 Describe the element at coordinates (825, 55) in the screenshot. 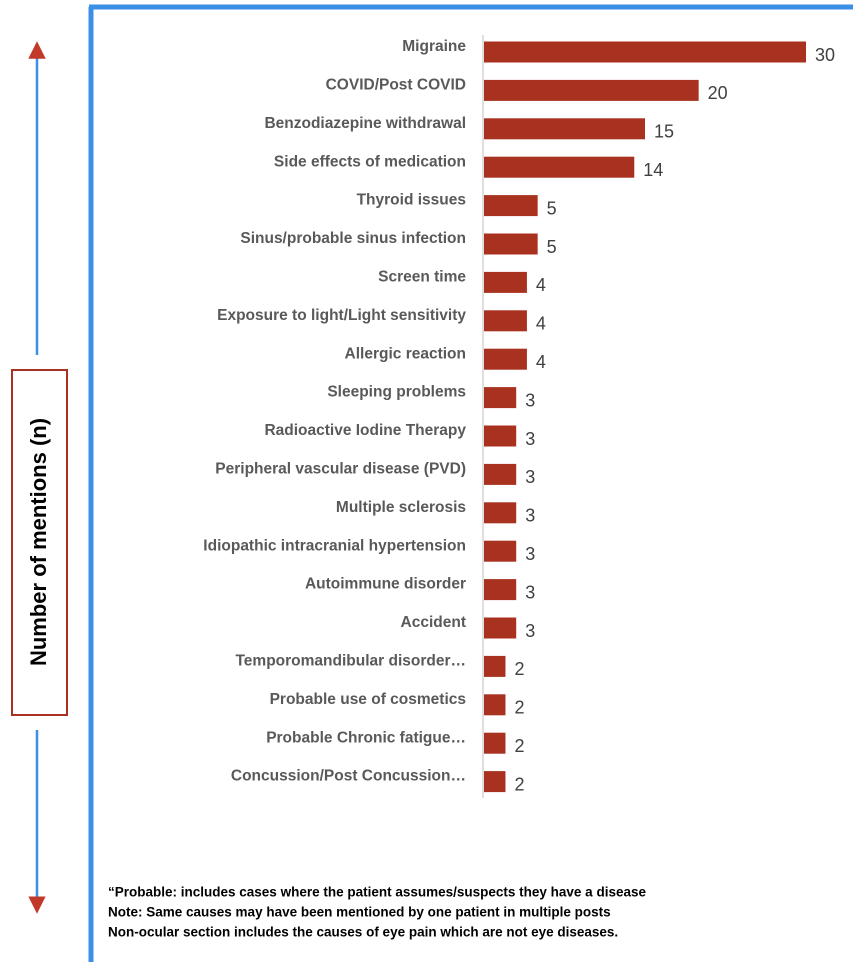

I see `value-label: 30` at that location.